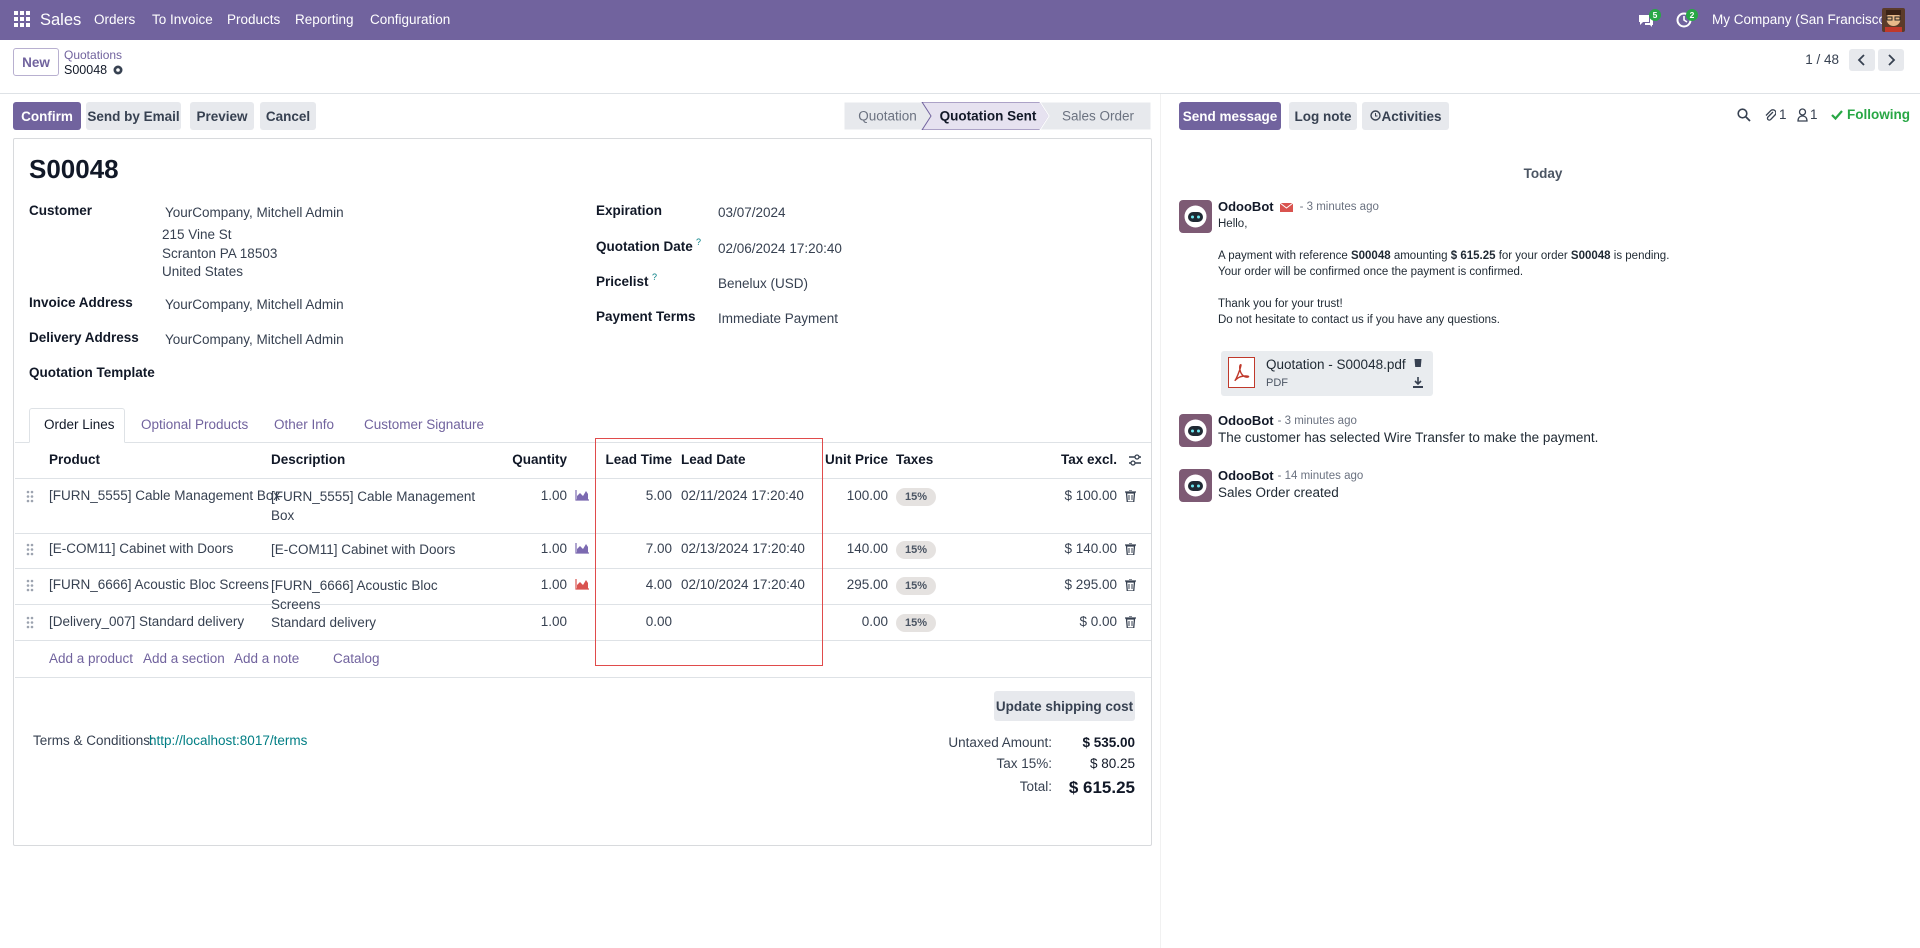 This screenshot has height=948, width=1920. Describe the element at coordinates (780, 249) in the screenshot. I see `field-value: 02/06/2024 17:20:40` at that location.